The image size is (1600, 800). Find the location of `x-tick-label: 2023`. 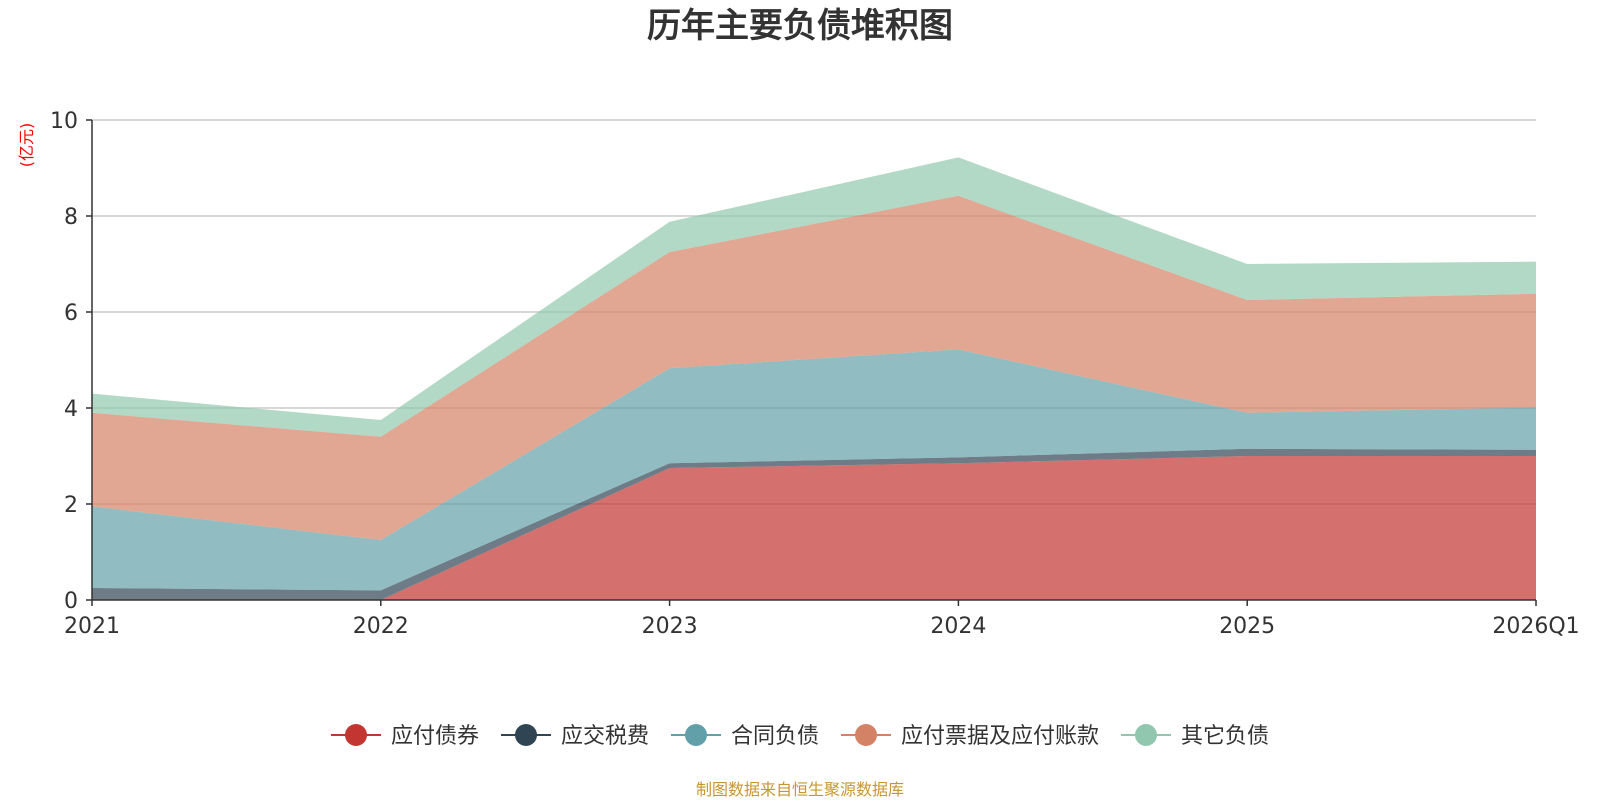

x-tick-label: 2023 is located at coordinates (670, 626).